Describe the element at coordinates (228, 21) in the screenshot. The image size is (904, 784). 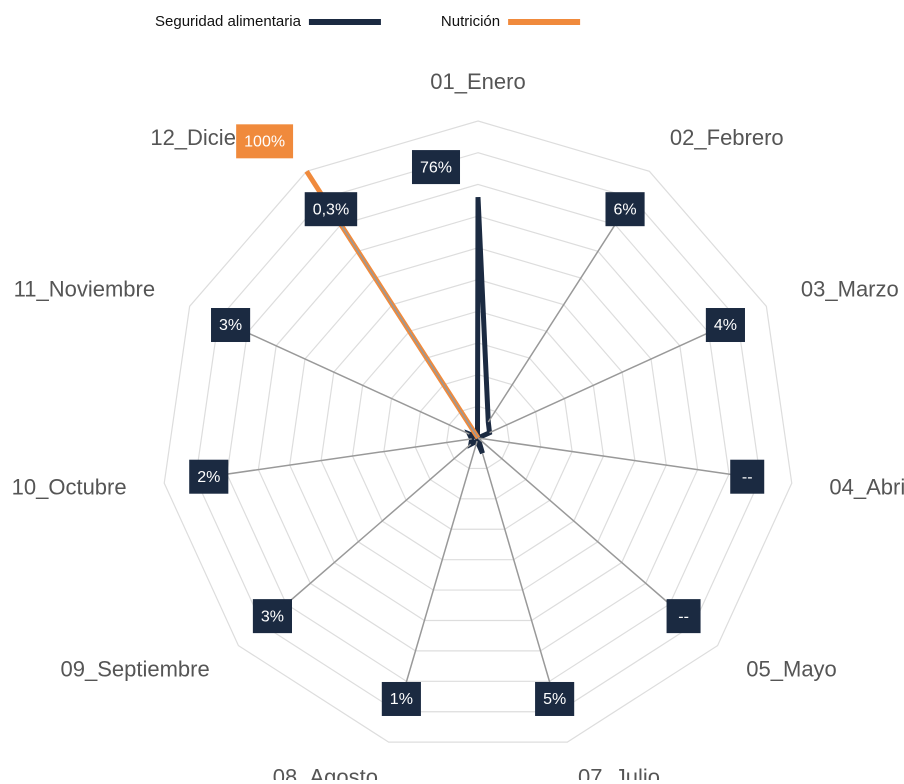
I see `legend-label: Seguridad alimentaria` at that location.